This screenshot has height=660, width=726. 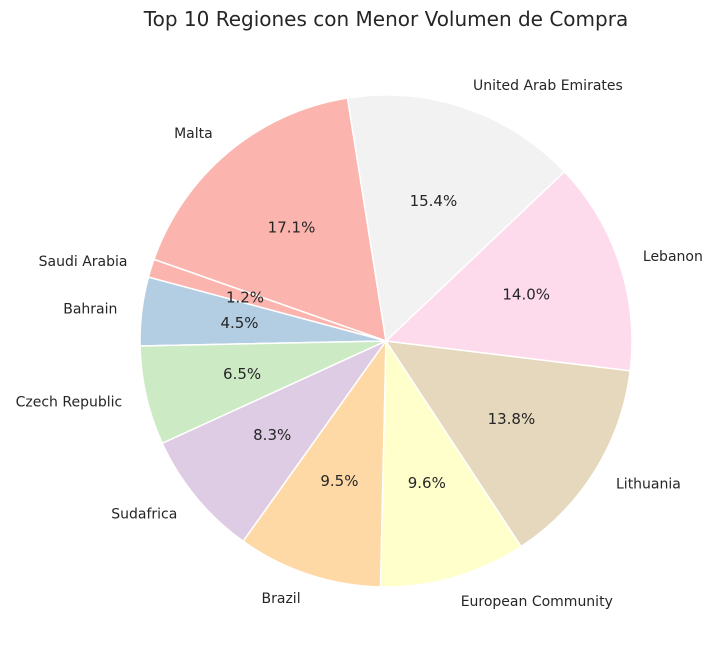 What do you see at coordinates (526, 295) in the screenshot?
I see `slice-percent-label: 14.0%` at bounding box center [526, 295].